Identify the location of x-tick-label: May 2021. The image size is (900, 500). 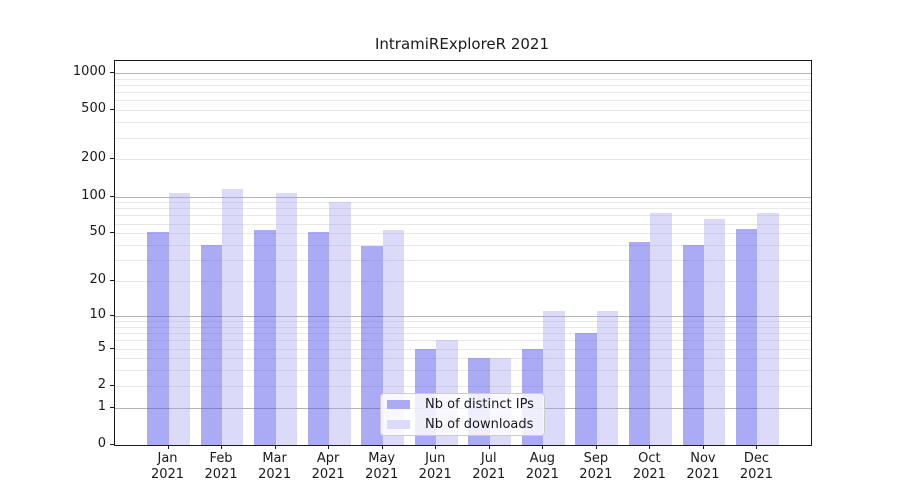
(382, 466).